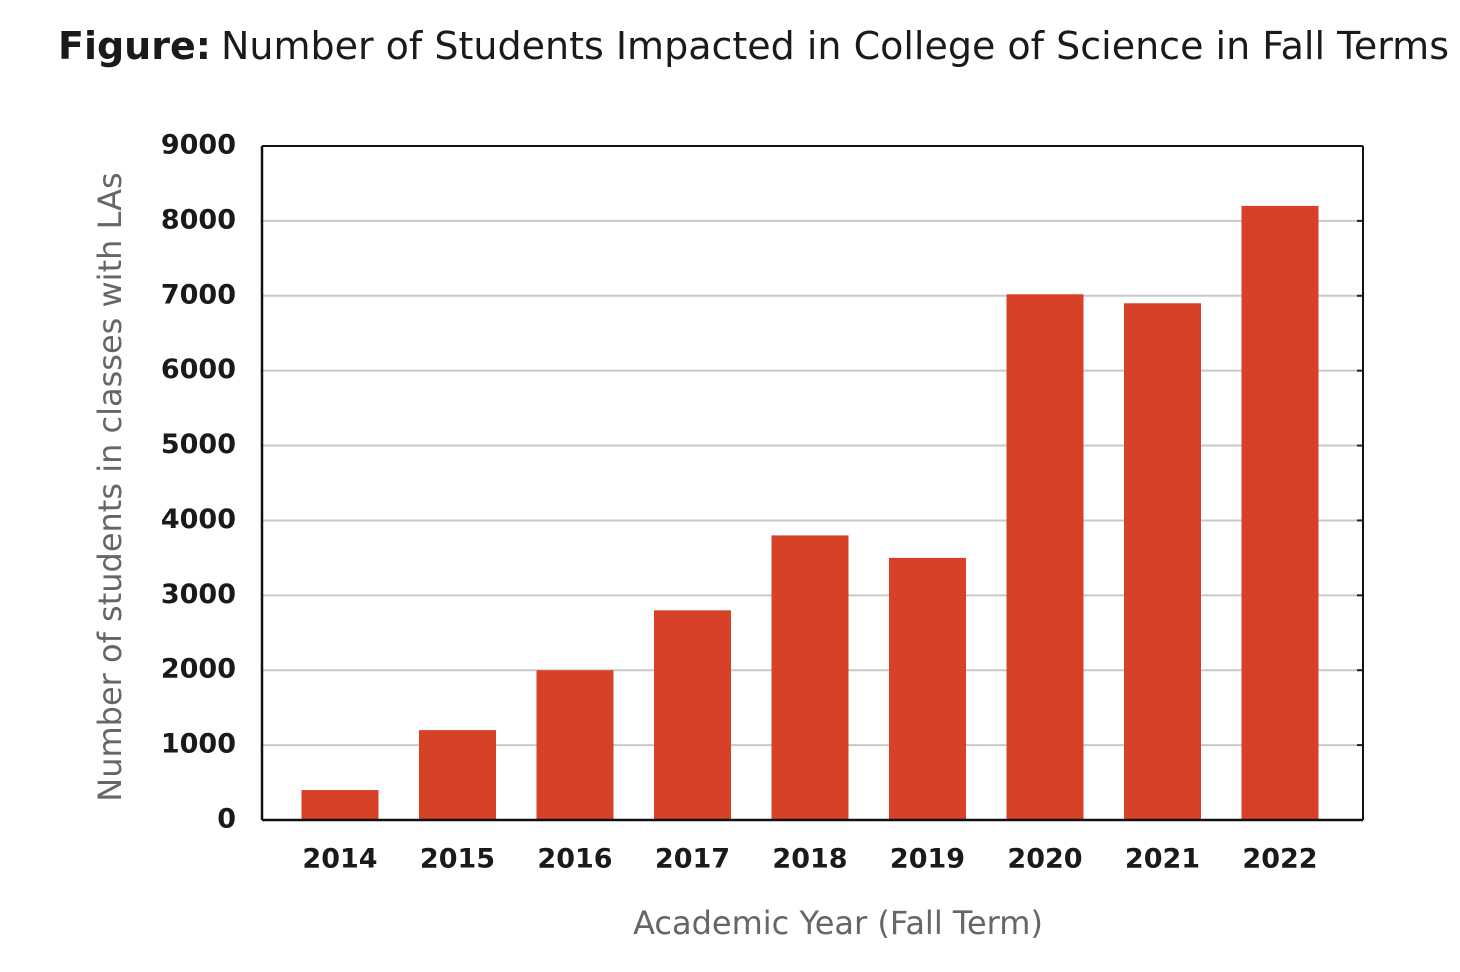  What do you see at coordinates (198, 219) in the screenshot?
I see `y-tick-label: 8000` at bounding box center [198, 219].